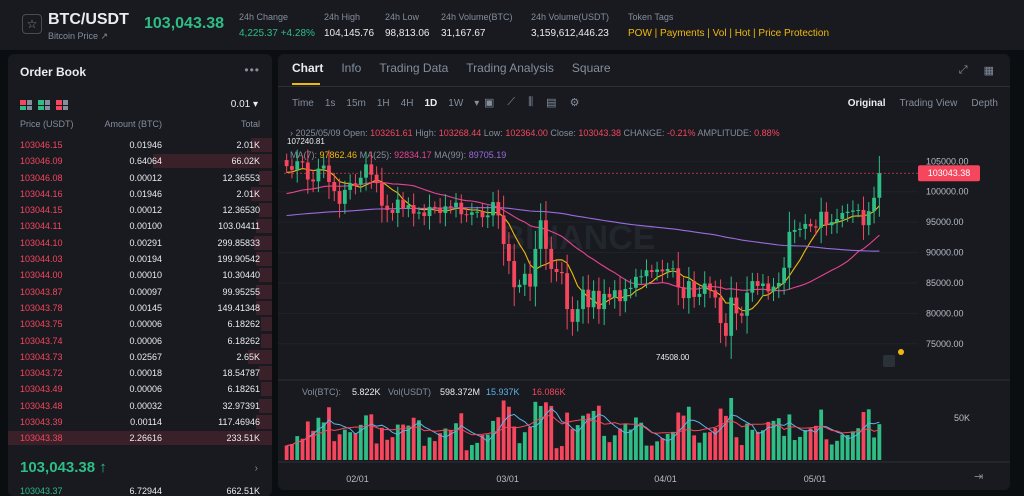 The image size is (1024, 496). Describe the element at coordinates (241, 373) in the screenshot. I see `ask-total: 18.54787` at that location.